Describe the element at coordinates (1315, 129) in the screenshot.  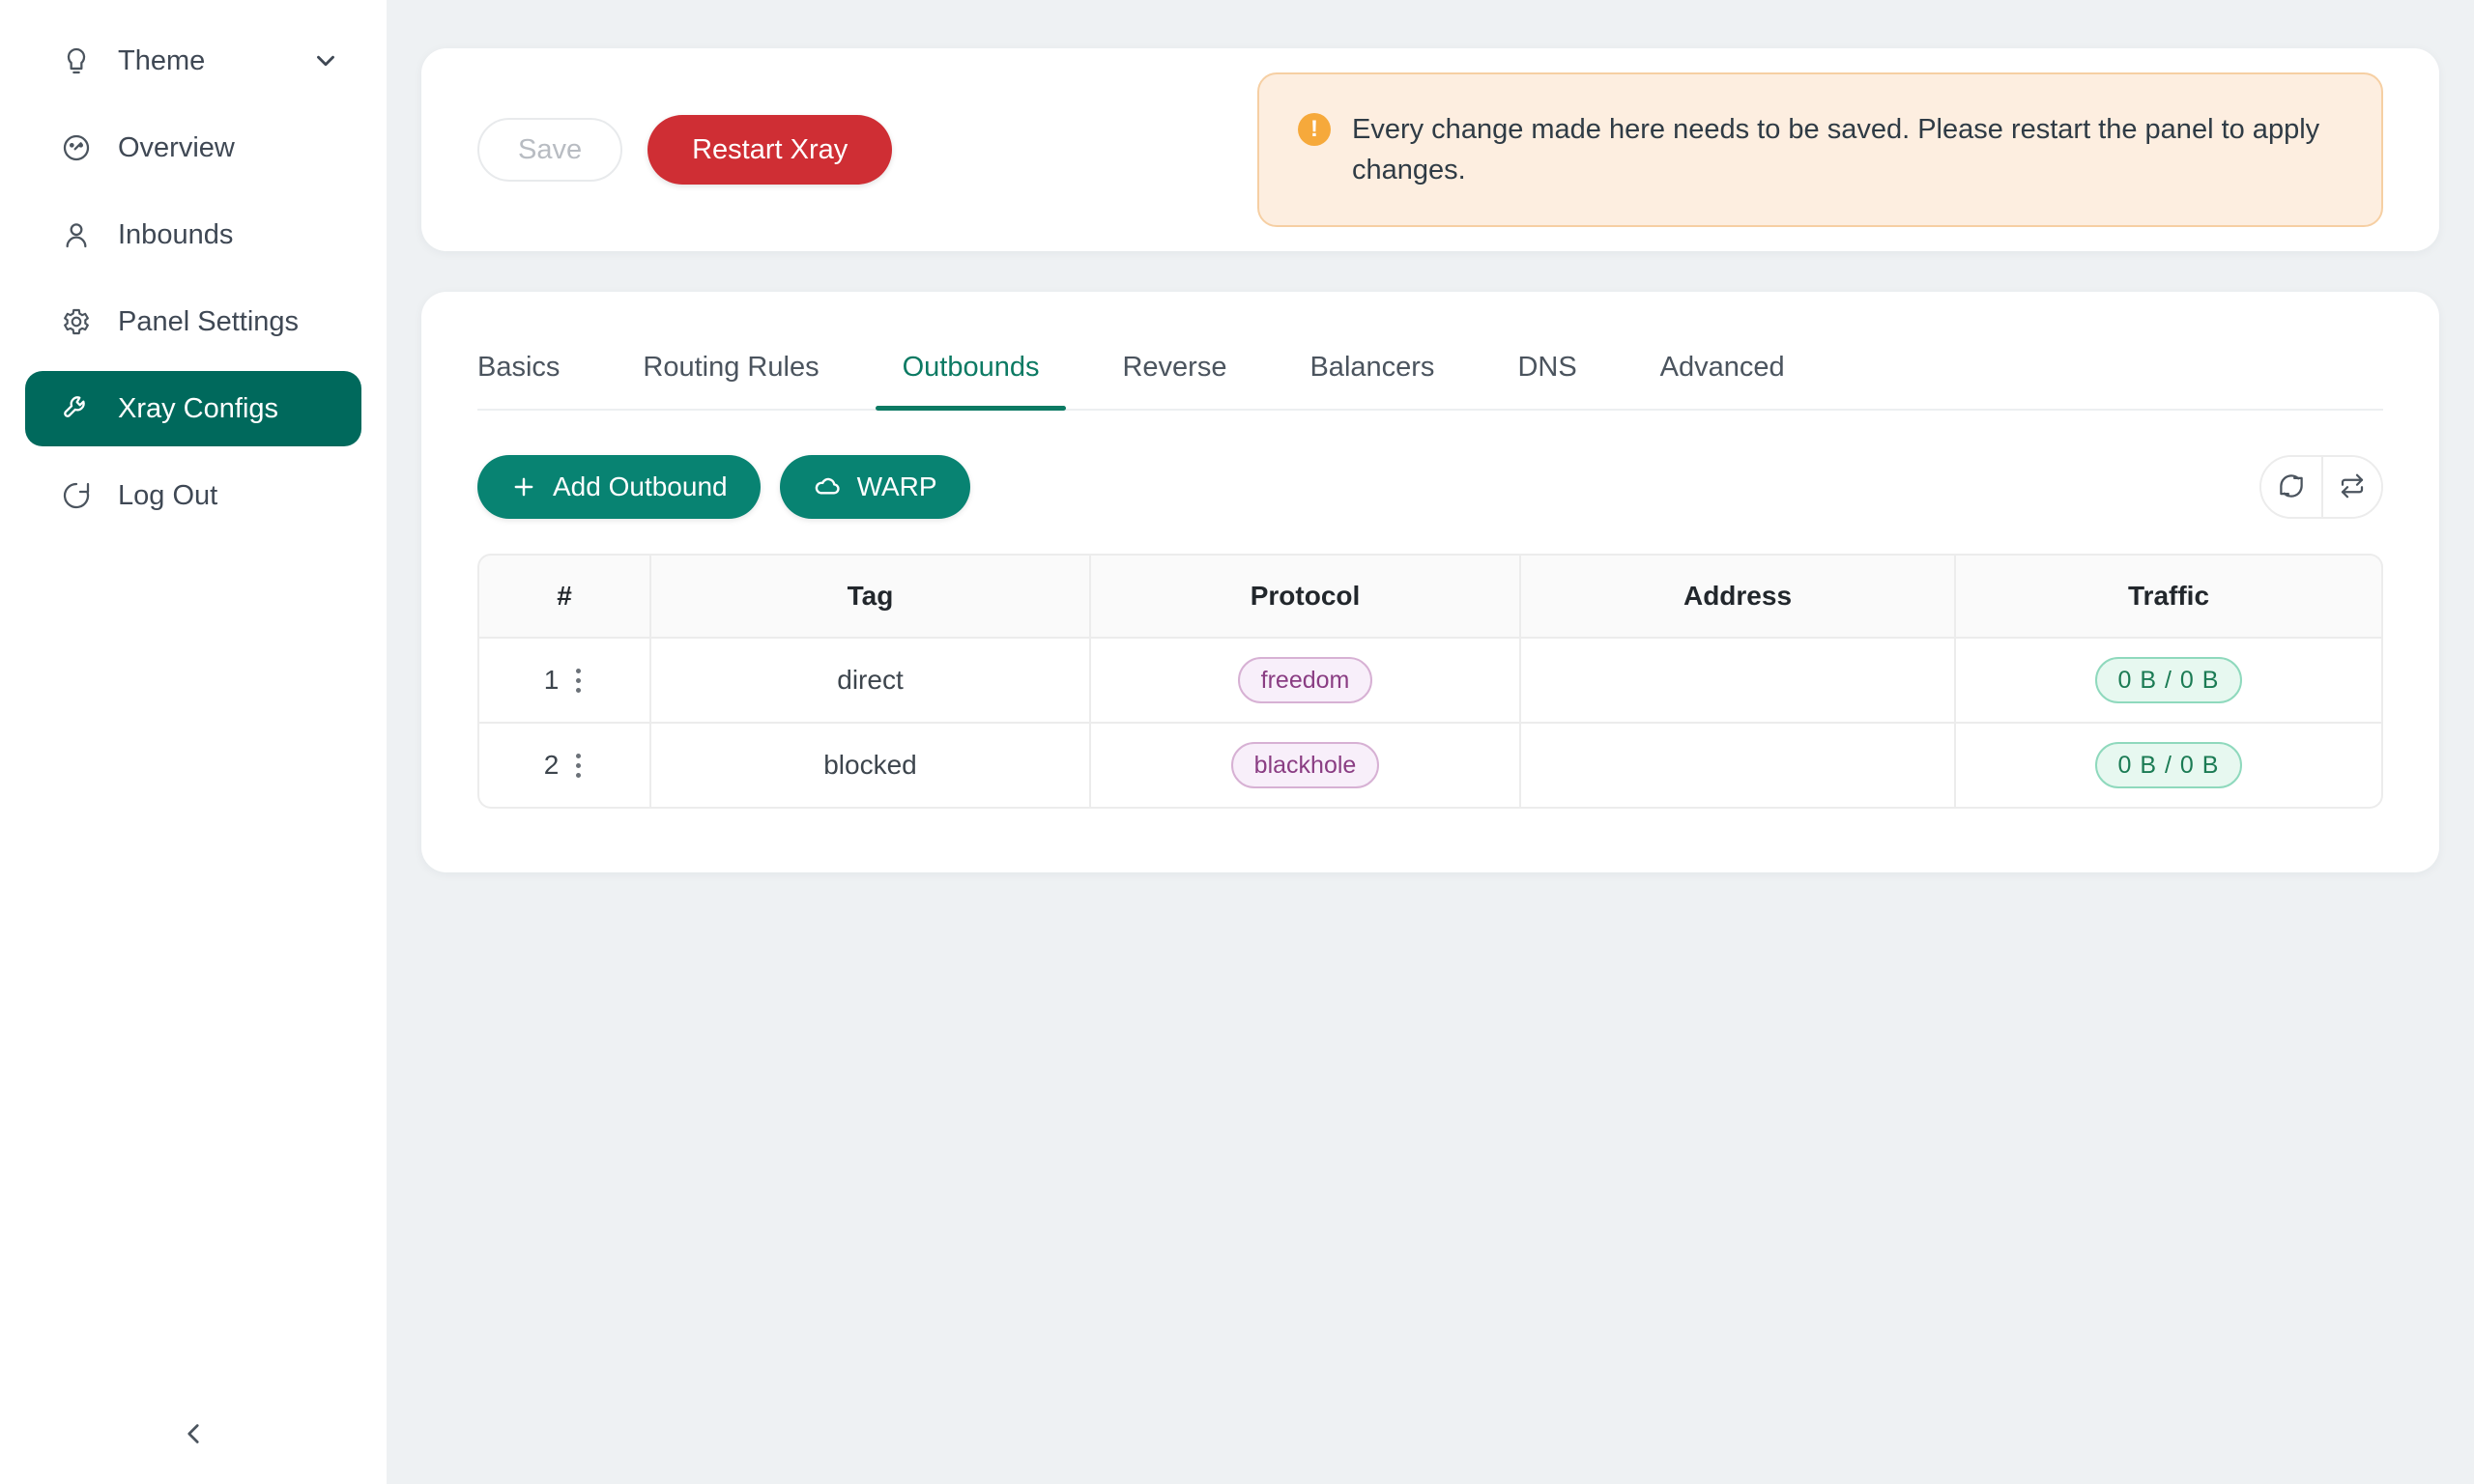
I see `warning-icon: !` at that location.